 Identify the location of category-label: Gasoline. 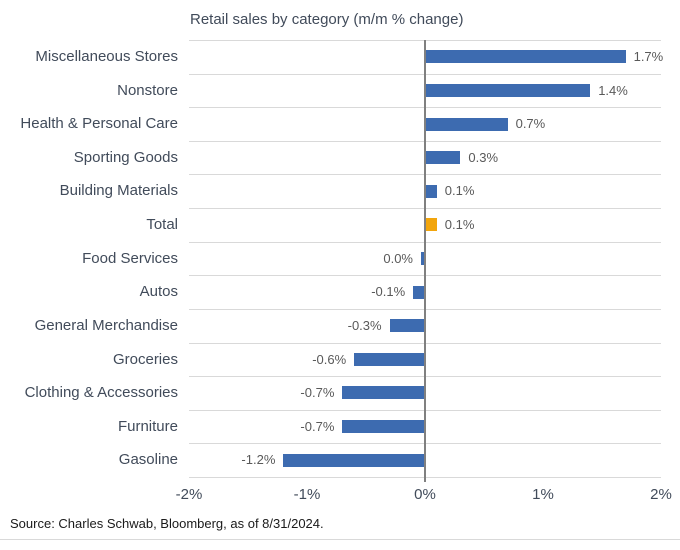
(148, 460).